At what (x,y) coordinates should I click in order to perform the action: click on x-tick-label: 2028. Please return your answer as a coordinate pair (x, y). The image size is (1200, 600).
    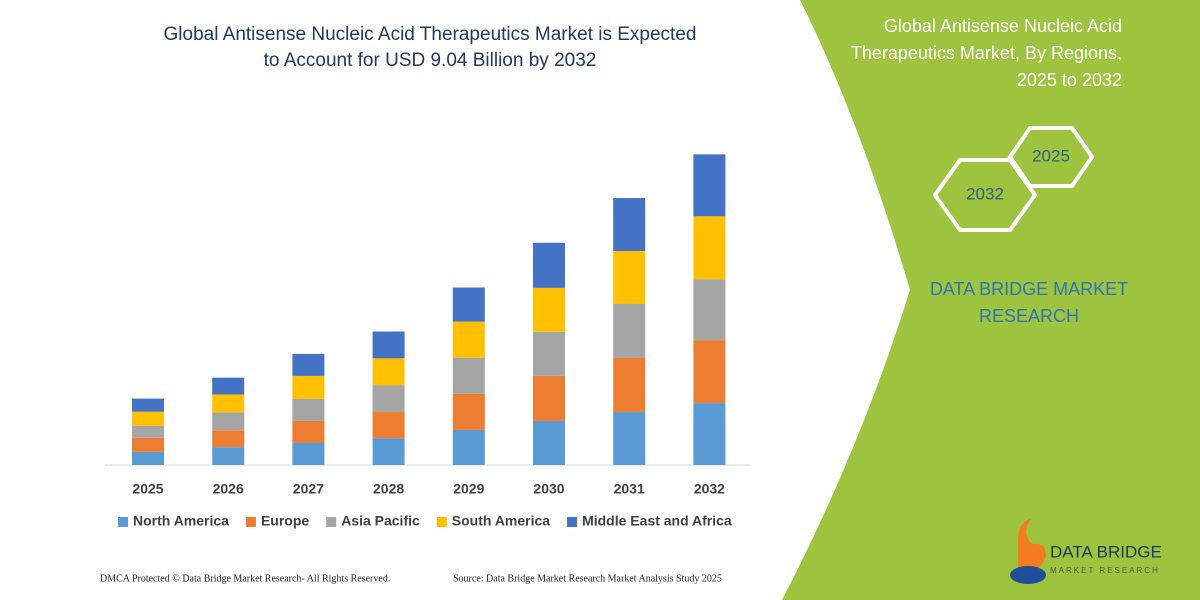
    Looking at the image, I should click on (388, 489).